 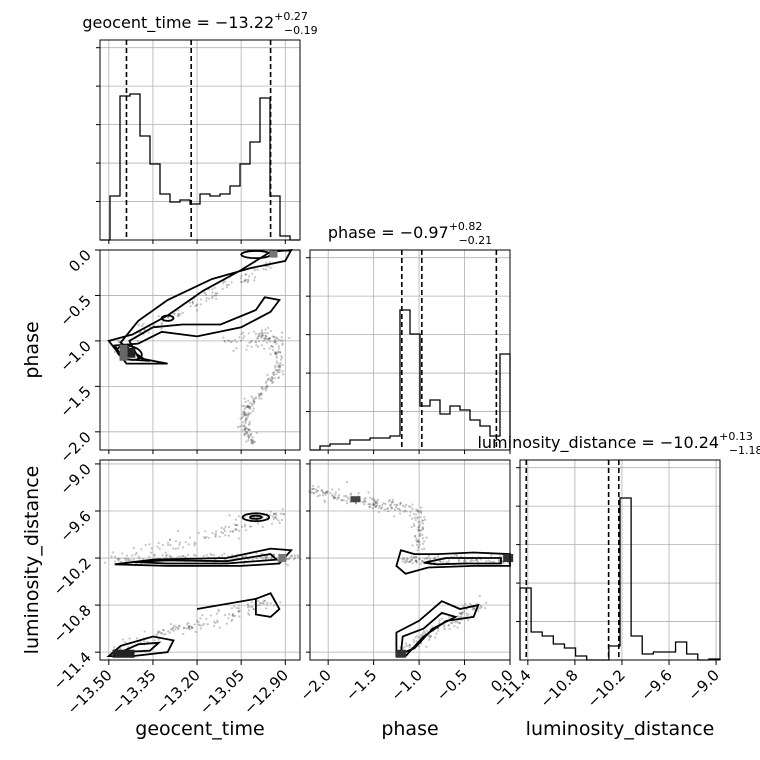 What do you see at coordinates (178, 692) in the screenshot?
I see `x-tick-label: −13.20` at bounding box center [178, 692].